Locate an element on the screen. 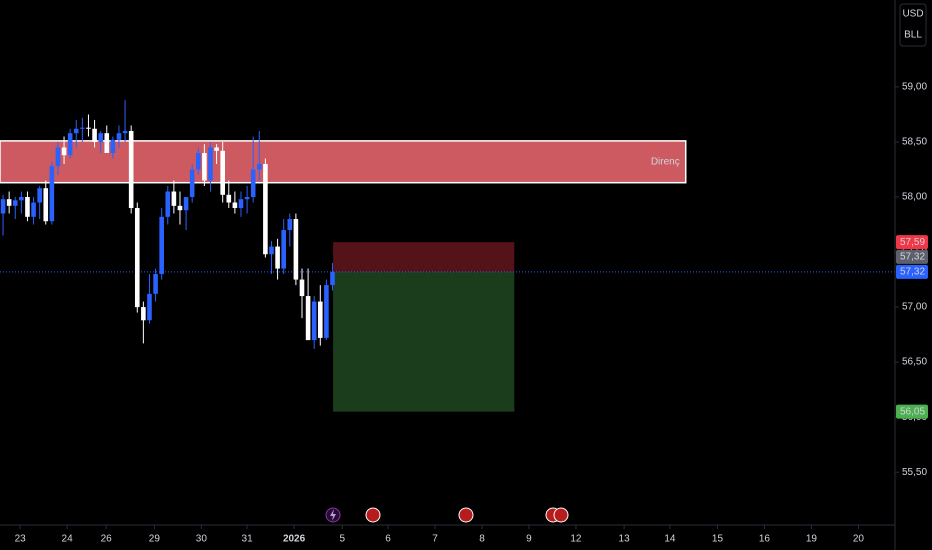  unit: BLL is located at coordinates (913, 35).